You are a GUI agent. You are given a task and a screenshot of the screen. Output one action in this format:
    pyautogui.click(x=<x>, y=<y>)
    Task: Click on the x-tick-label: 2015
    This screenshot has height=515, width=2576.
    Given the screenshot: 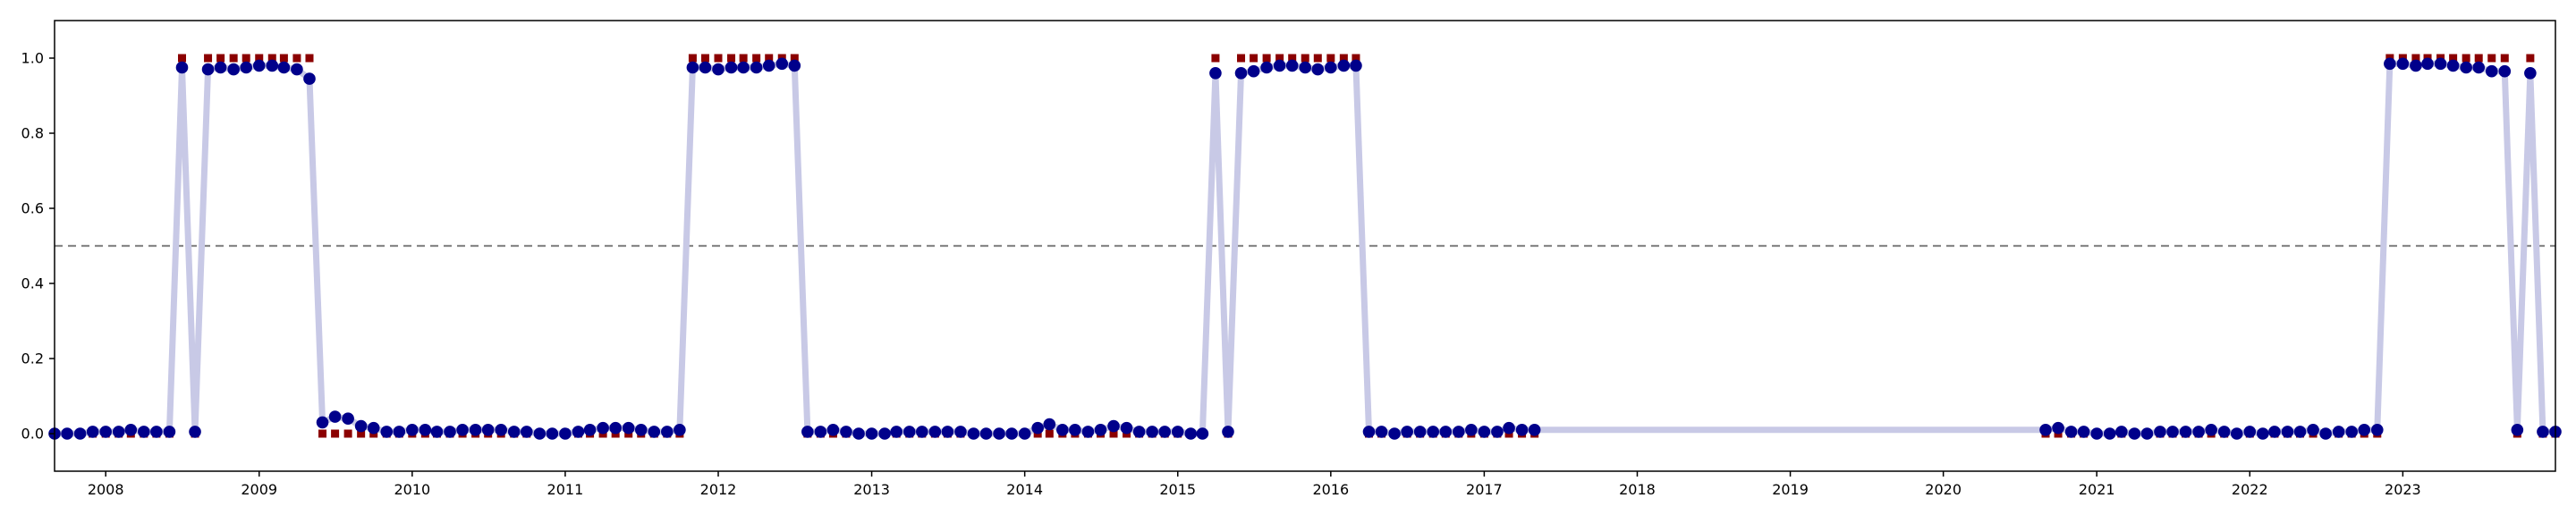 What is the action you would take?
    pyautogui.click(x=1177, y=490)
    